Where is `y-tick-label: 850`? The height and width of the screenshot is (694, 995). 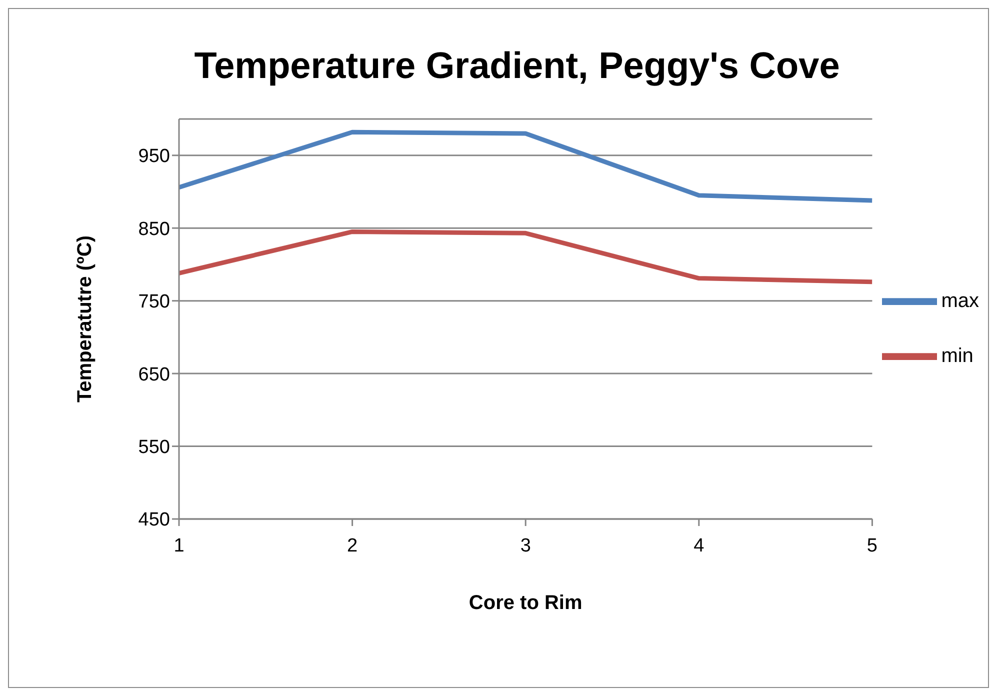 y-tick-label: 850 is located at coordinates (154, 229).